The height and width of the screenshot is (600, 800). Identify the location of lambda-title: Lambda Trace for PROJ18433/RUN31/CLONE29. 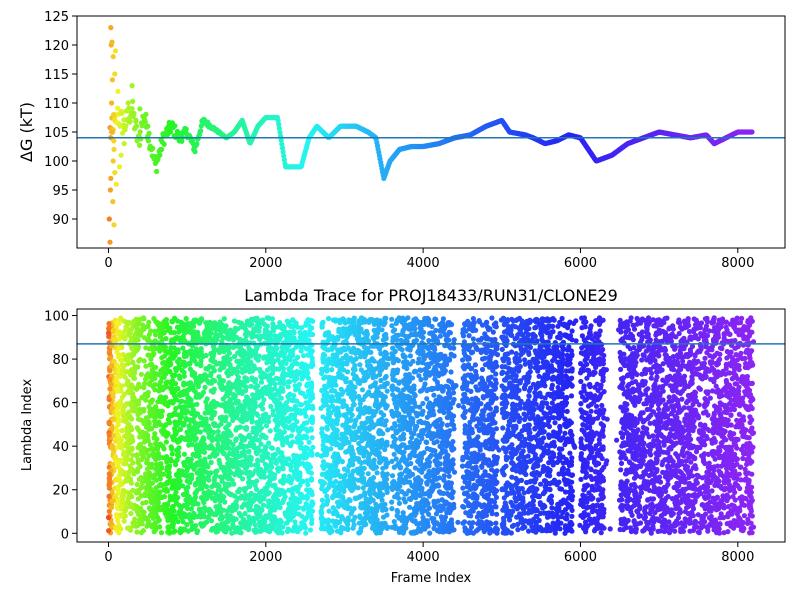
(431, 295).